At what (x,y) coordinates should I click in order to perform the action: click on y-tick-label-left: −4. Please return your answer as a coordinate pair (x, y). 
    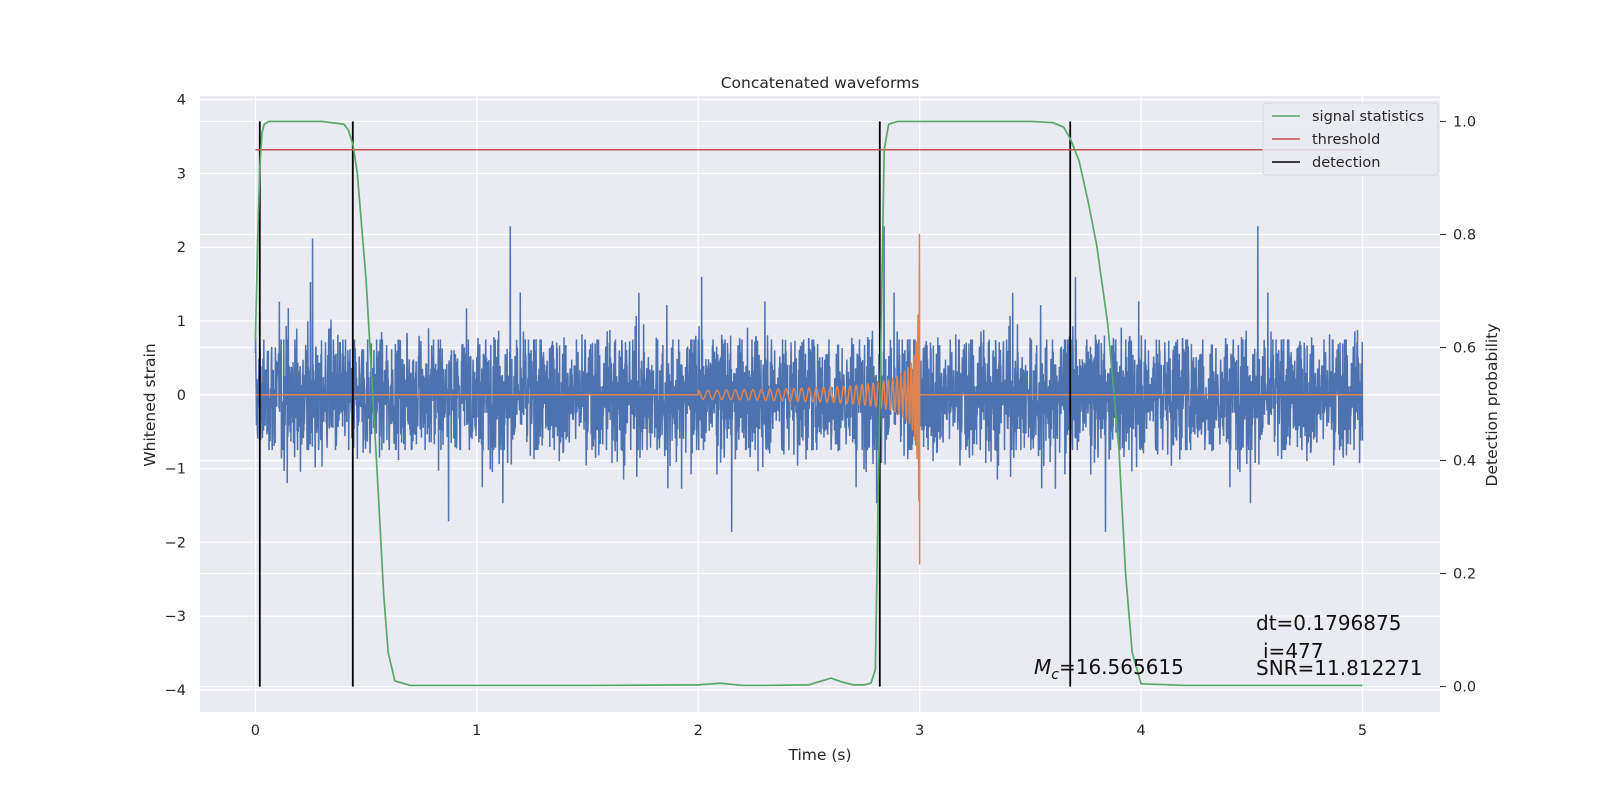
    Looking at the image, I should click on (175, 691).